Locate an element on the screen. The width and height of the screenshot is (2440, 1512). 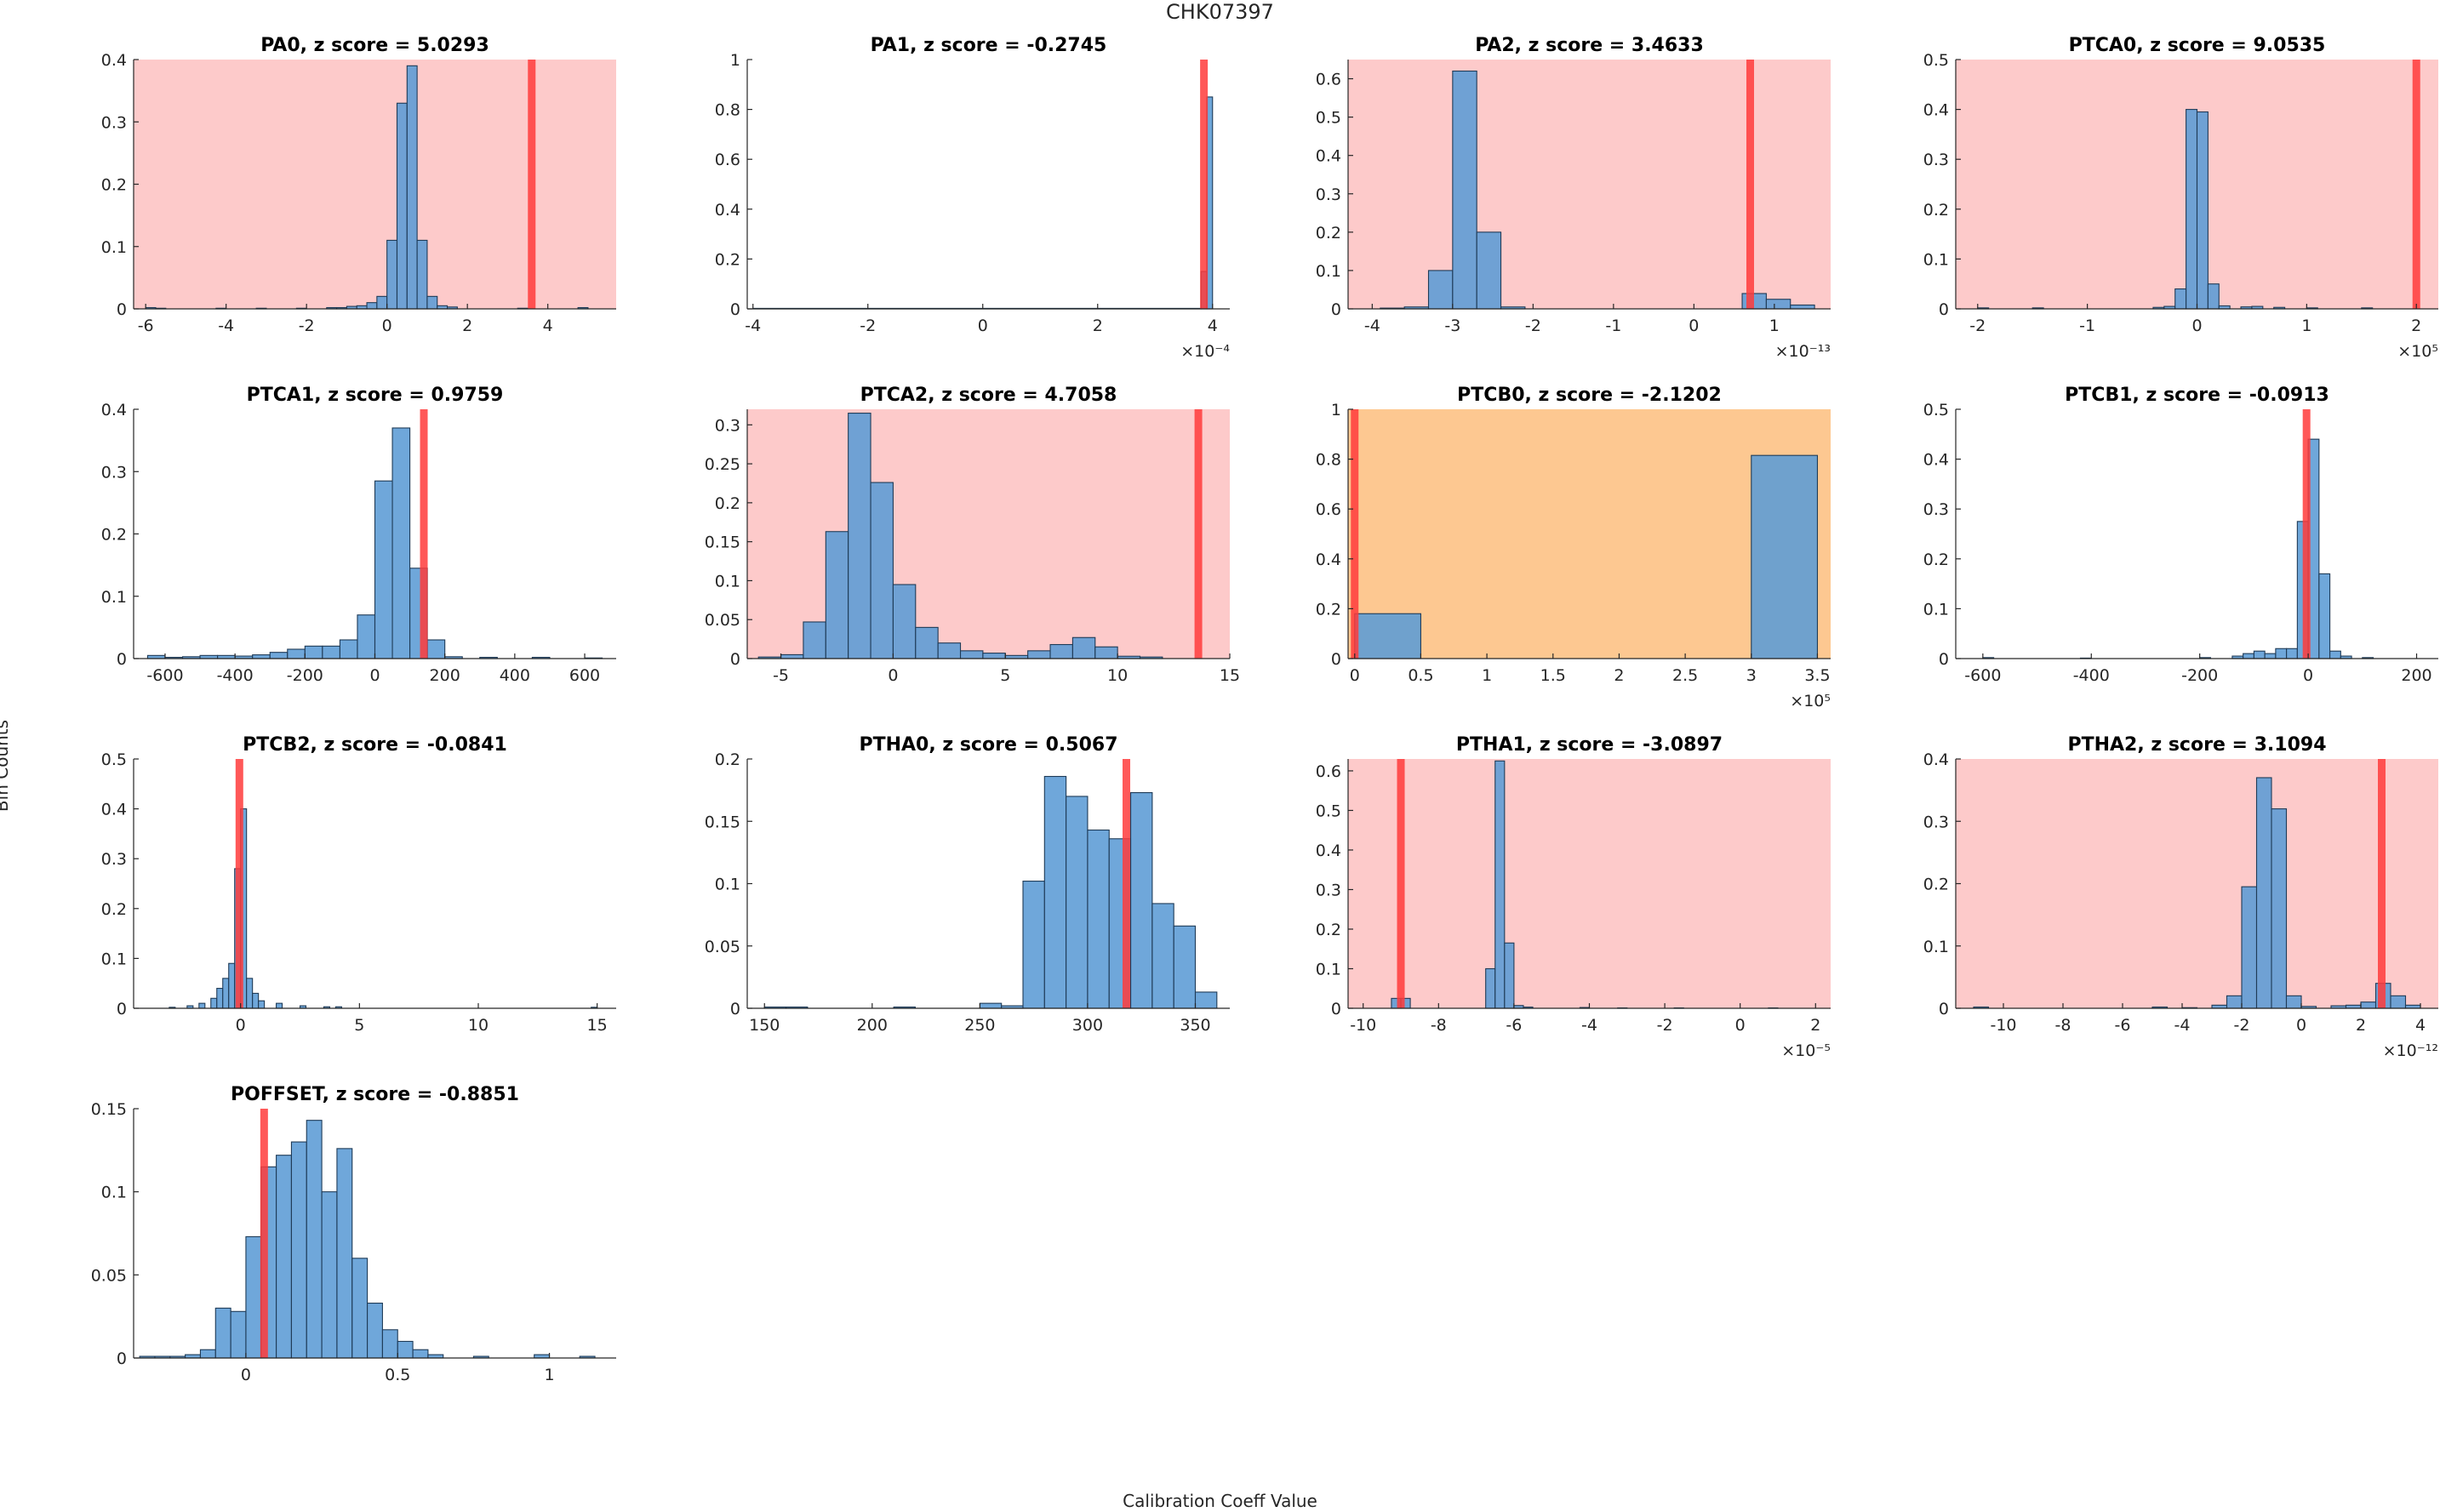
x-tick-label: 4 is located at coordinates (2420, 1025).